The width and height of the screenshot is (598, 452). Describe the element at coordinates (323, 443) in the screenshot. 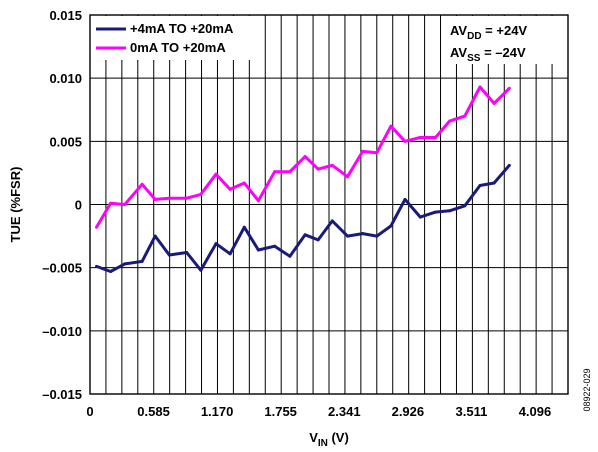

I see `x-axis-title-sub: IN` at that location.